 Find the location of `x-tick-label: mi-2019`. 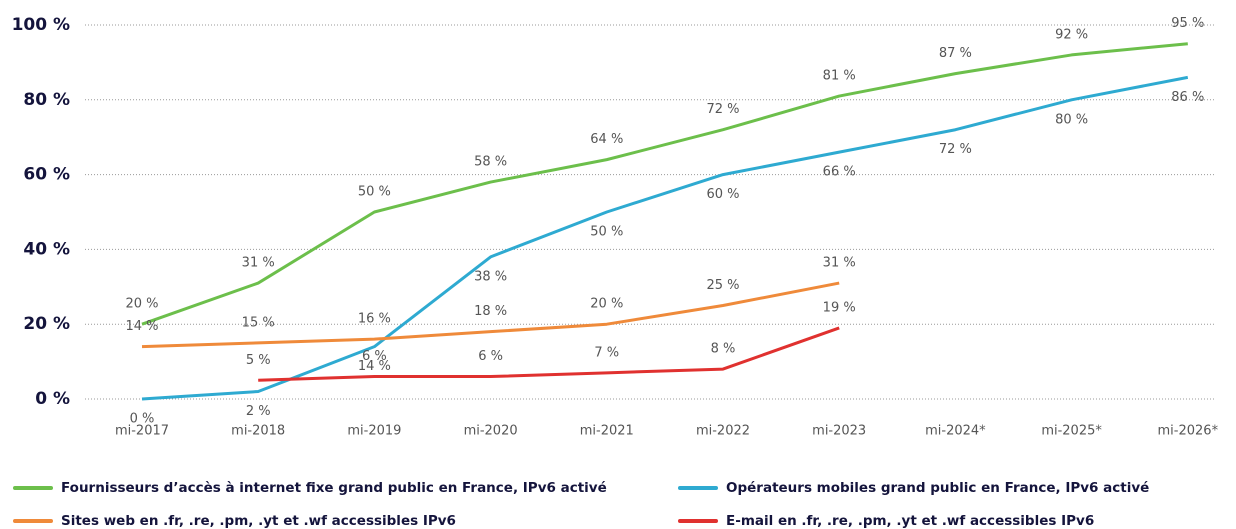

x-tick-label: mi-2019 is located at coordinates (374, 431).